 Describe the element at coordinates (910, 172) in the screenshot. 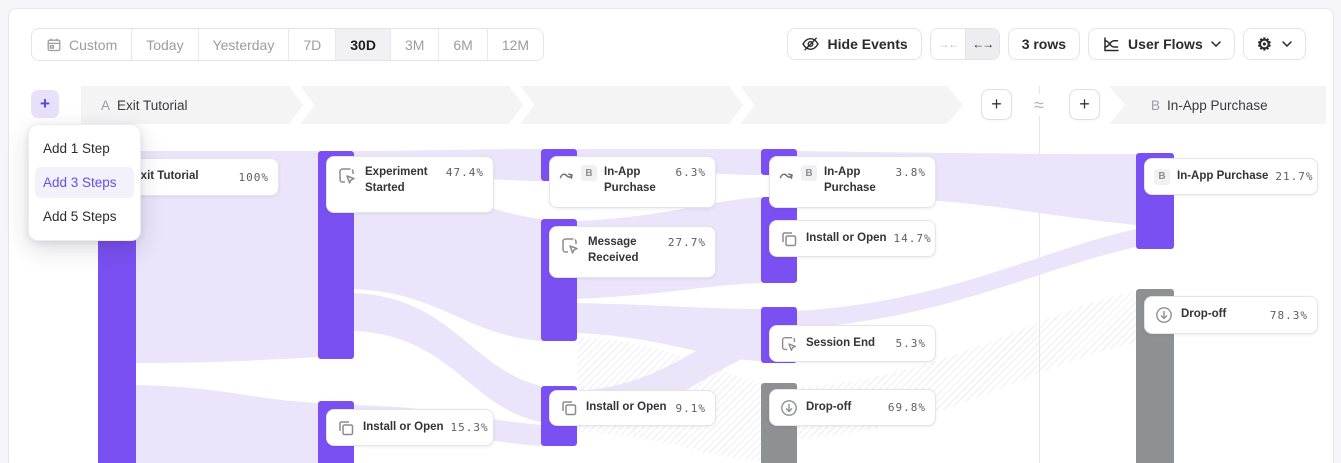

I see `node-value: 3.8%` at that location.